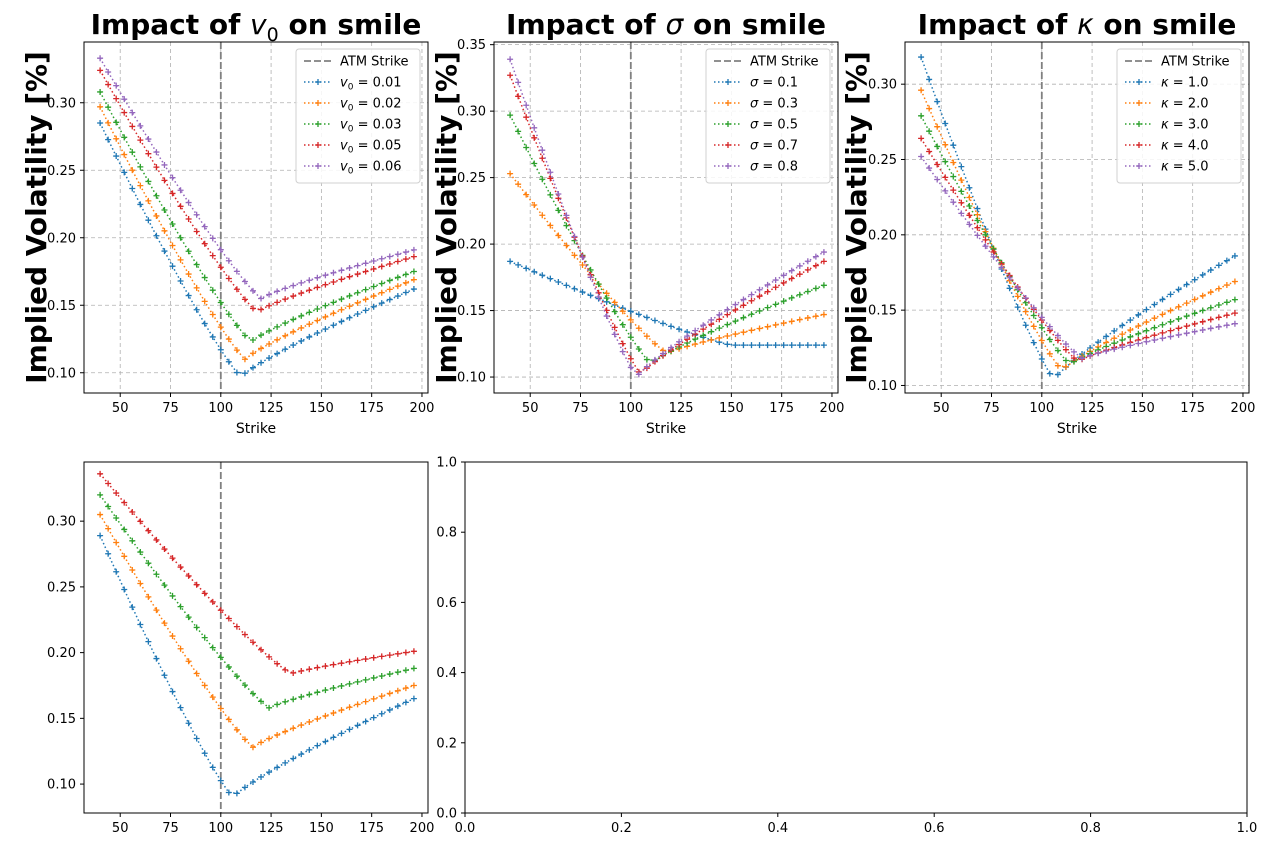  Describe the element at coordinates (170, 24) in the screenshot. I see `title-prefix: Impact of` at that location.